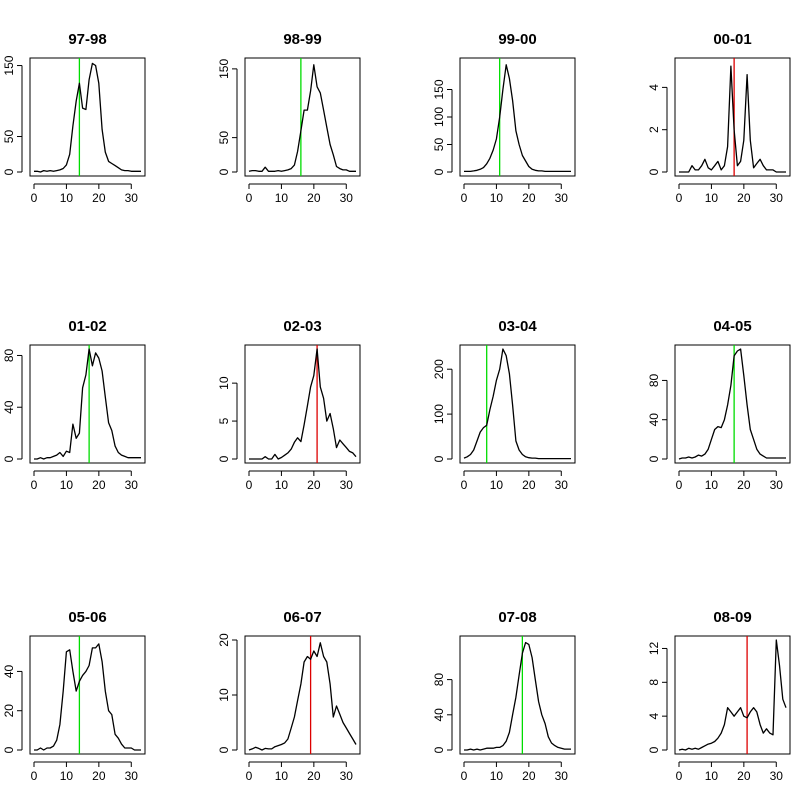  I want to click on panel-3: 00-01 0 10 20 30 0 2 4, so click(719, 118).